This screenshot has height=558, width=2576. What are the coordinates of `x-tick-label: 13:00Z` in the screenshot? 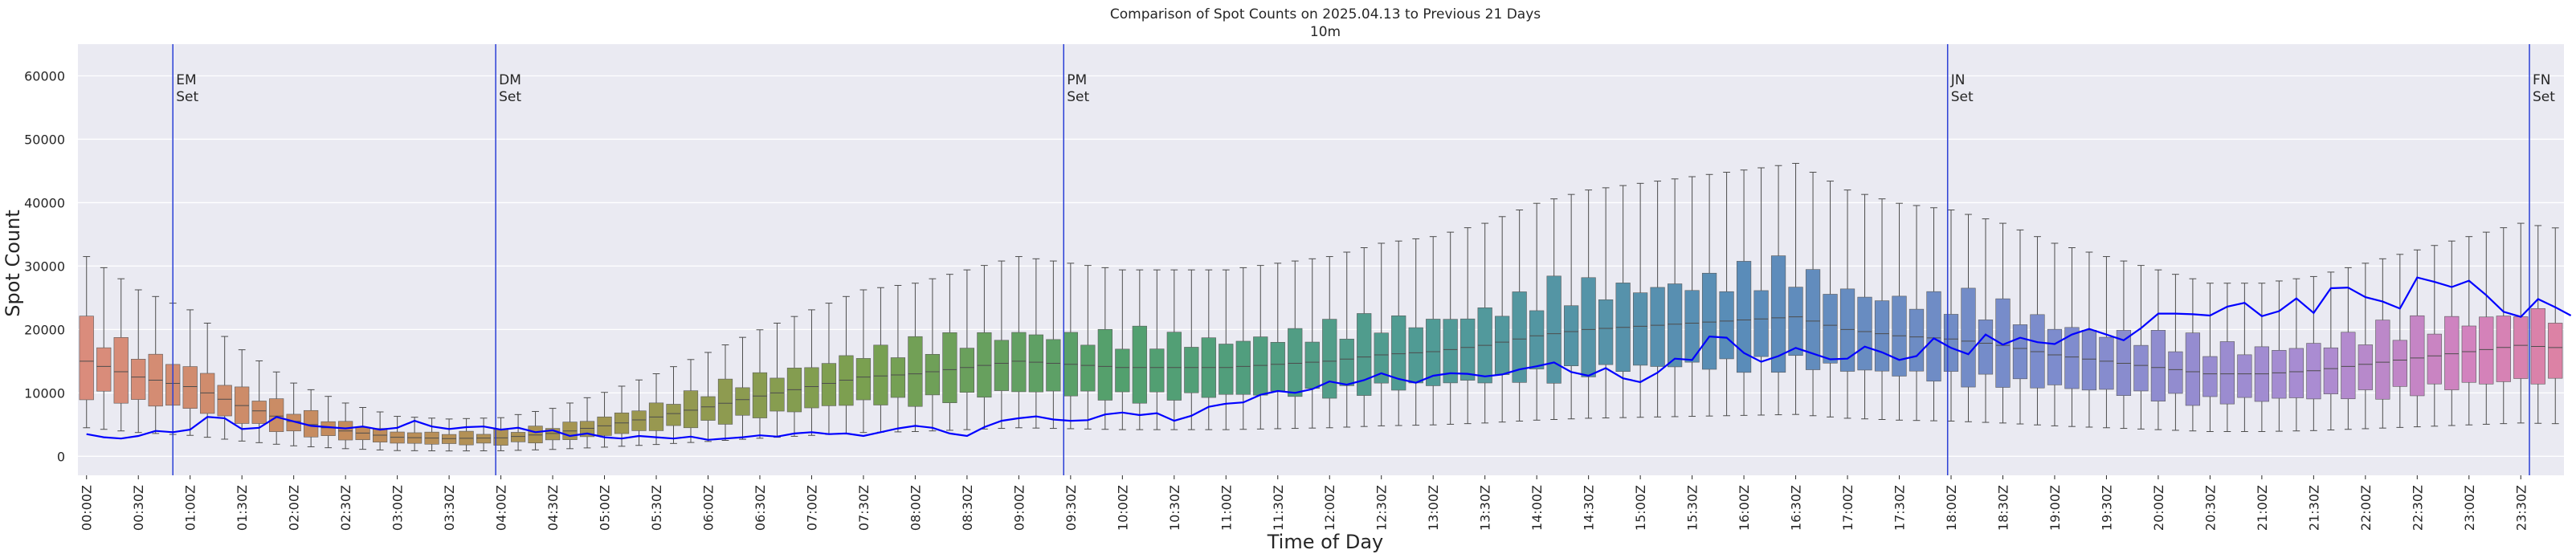 It's located at (1433, 508).